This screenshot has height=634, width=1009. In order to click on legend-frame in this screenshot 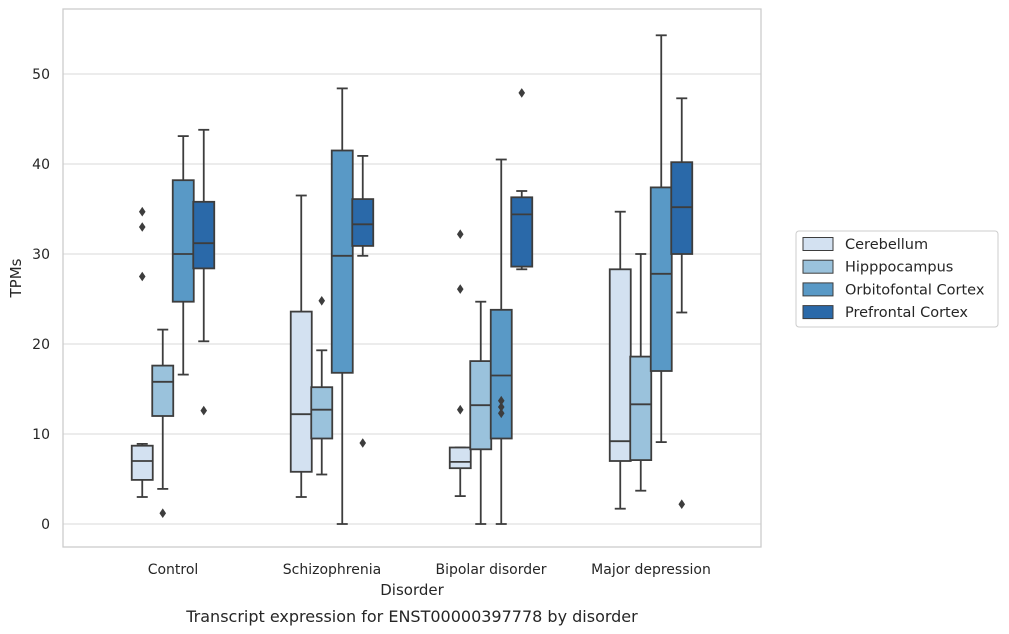, I will do `click(897, 279)`.